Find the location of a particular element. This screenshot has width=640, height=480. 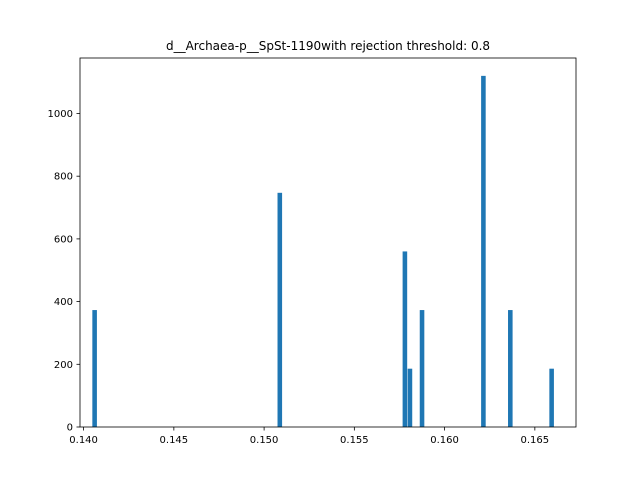

x-tick-label: 0.140 is located at coordinates (83, 440).